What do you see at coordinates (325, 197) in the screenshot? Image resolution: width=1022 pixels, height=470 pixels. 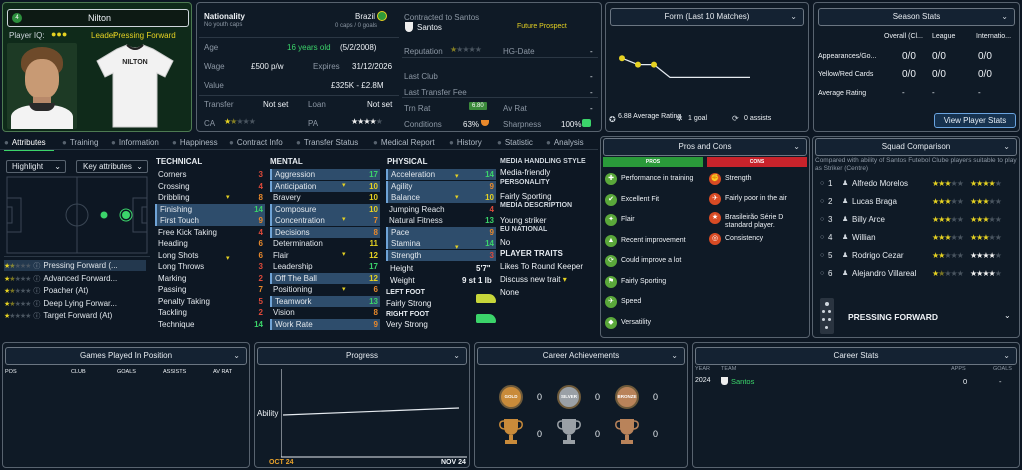 I see `attribute-bravery: Bravery 10` at bounding box center [325, 197].